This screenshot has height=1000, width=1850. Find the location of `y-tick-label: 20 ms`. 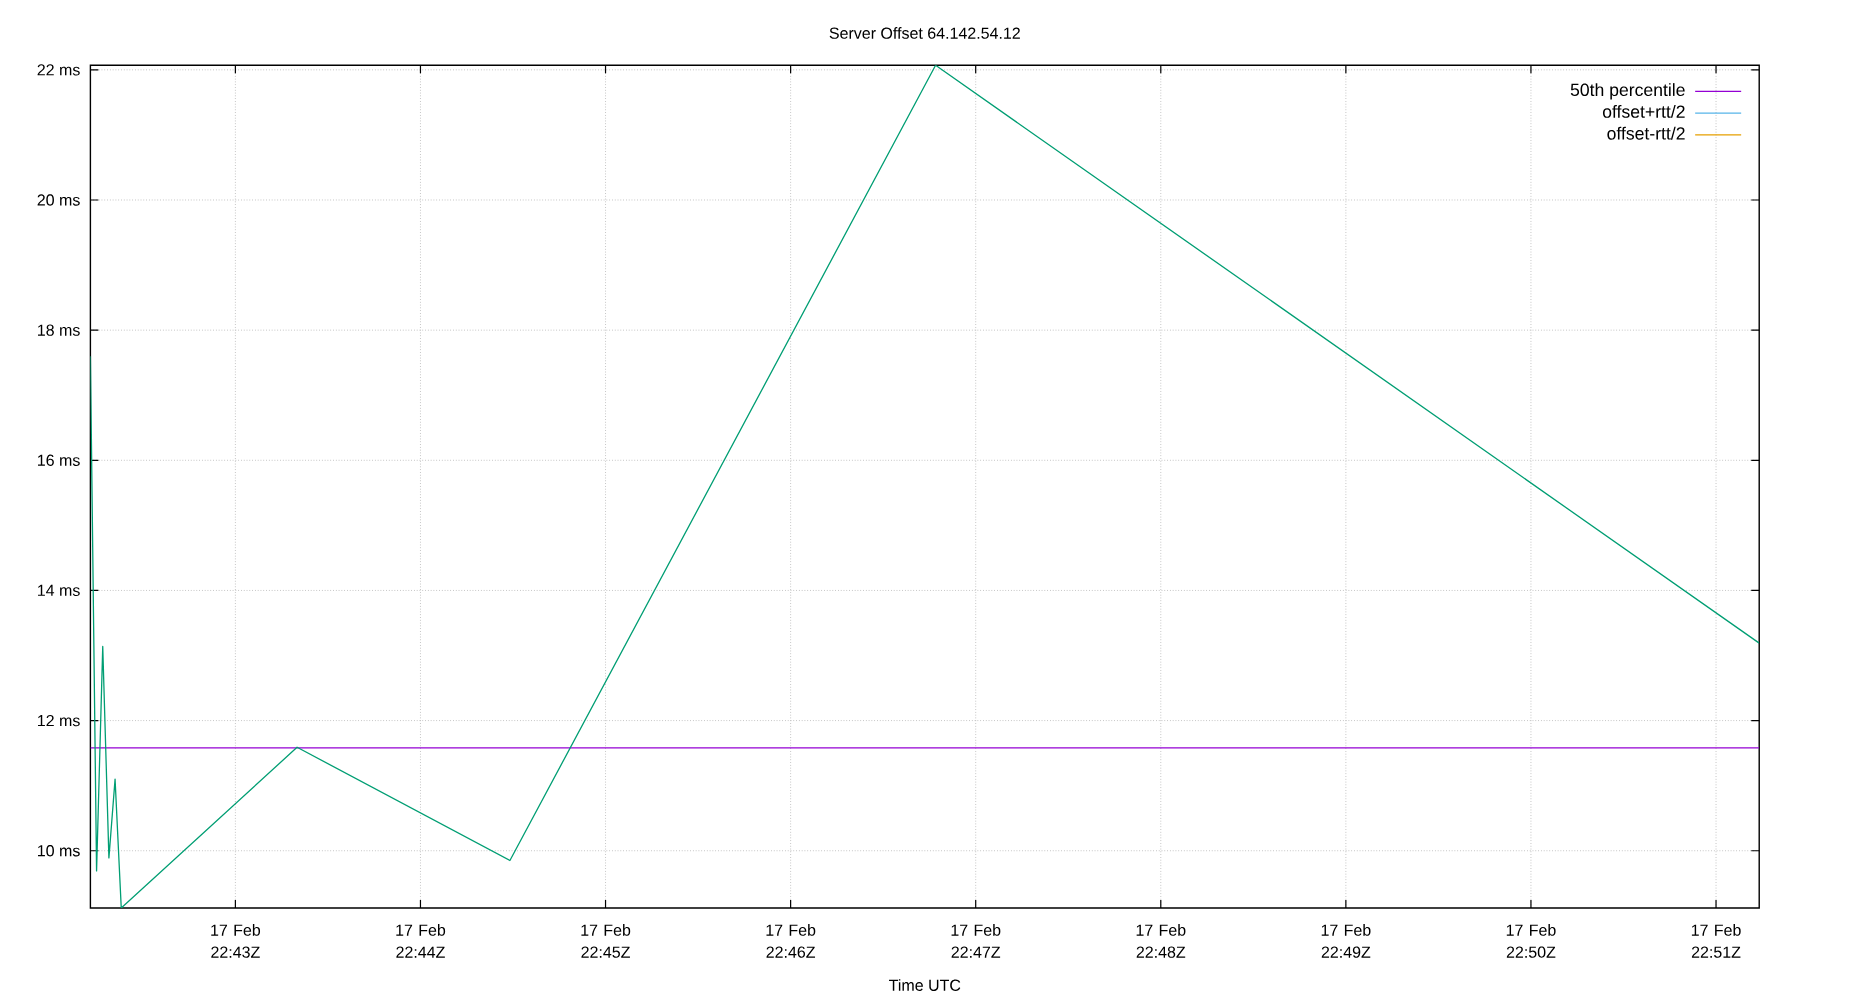

y-tick-label: 20 ms is located at coordinates (58, 200).